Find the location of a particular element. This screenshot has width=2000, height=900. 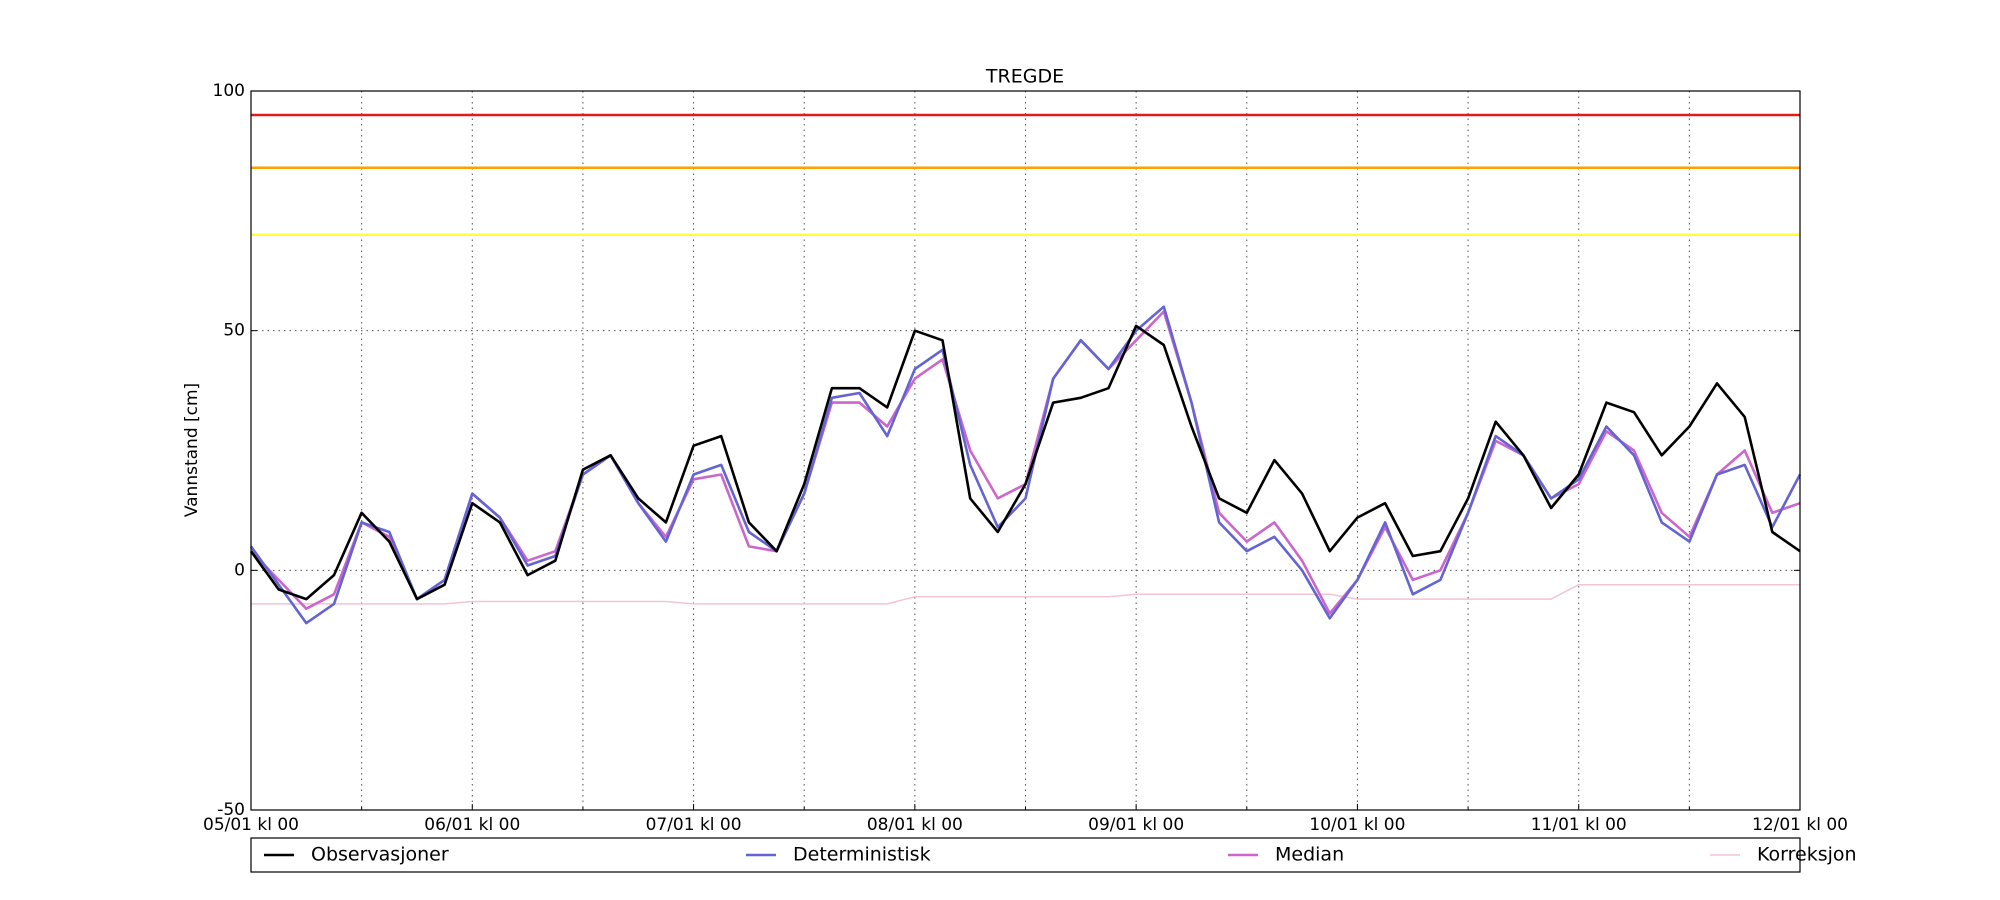

y-tick-label: -50 is located at coordinates (231, 810).